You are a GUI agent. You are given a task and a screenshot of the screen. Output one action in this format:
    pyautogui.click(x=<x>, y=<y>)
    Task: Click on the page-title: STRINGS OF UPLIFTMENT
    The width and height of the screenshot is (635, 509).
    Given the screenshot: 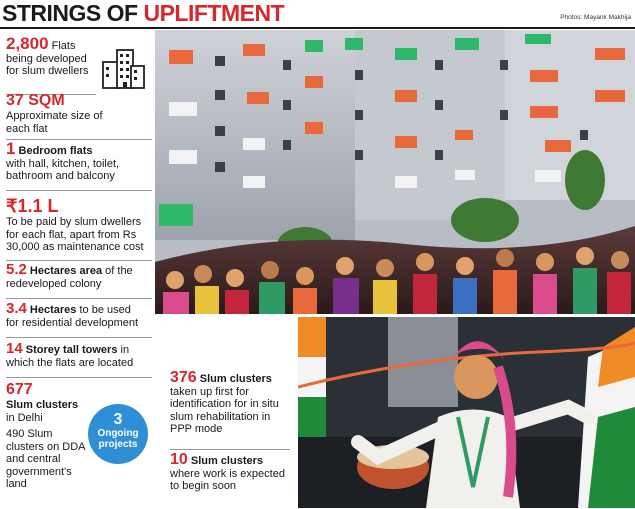 What is the action you would take?
    pyautogui.click(x=143, y=13)
    